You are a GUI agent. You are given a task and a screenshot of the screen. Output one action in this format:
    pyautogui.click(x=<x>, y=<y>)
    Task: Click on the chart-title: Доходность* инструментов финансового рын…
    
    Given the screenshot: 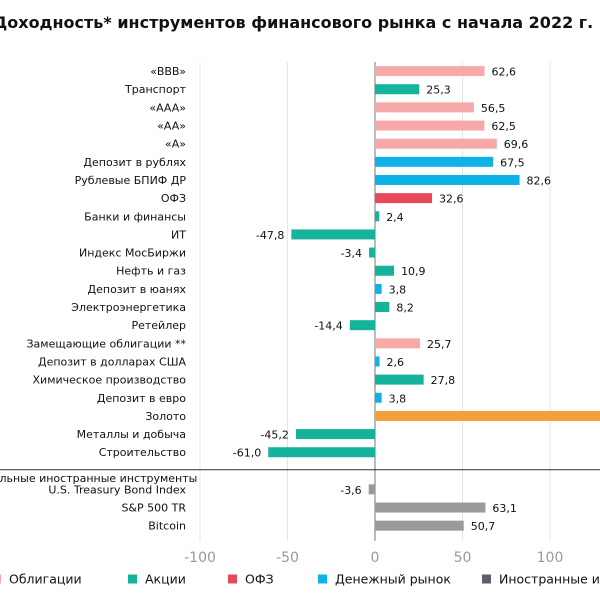 What is the action you would take?
    pyautogui.click(x=300, y=22)
    